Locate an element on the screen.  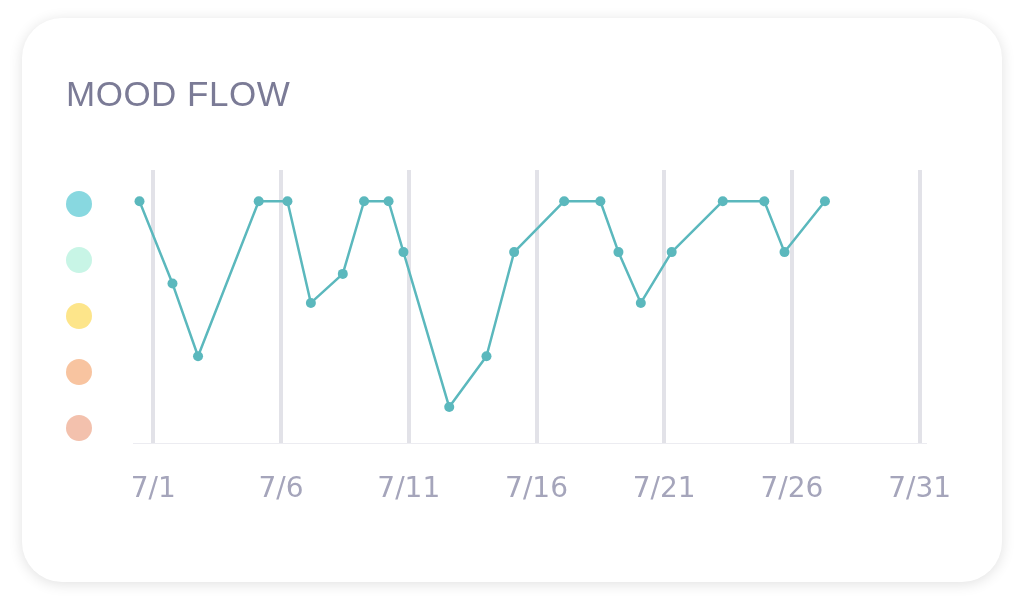
x-tick-label: 7/6 is located at coordinates (281, 488).